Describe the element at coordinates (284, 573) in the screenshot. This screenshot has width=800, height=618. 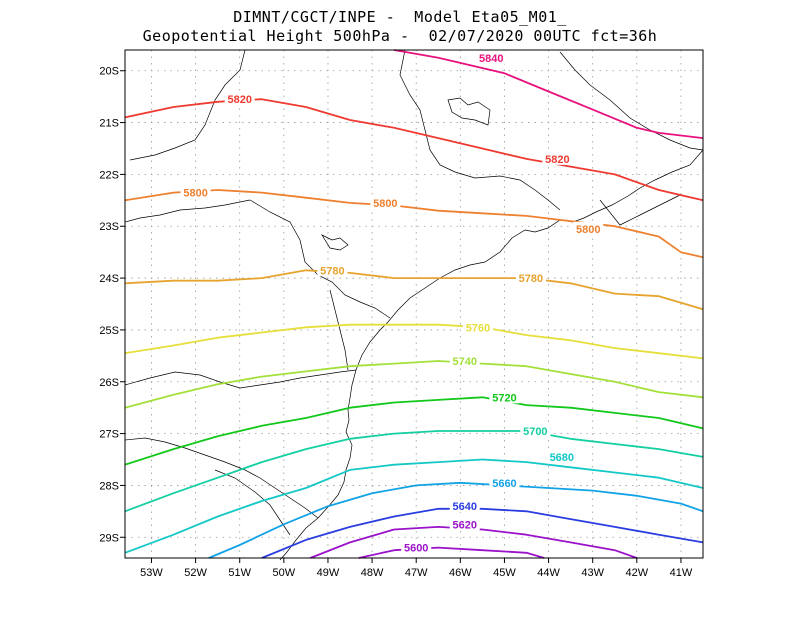
I see `lon-tick-label: 50W` at that location.